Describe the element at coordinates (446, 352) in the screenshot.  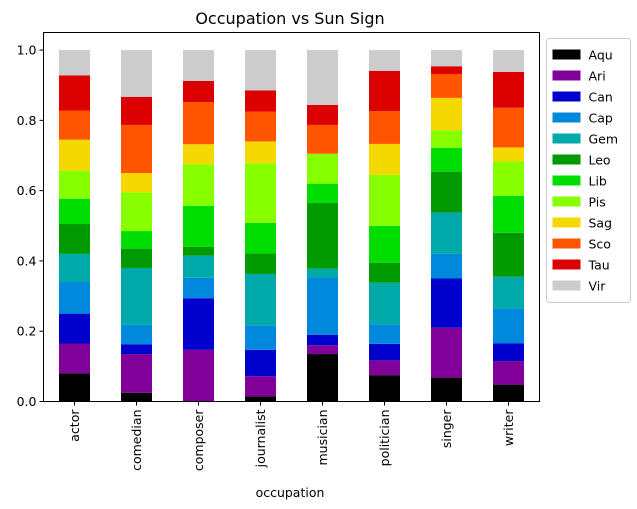
I see `bar-segment-singer-ari` at that location.